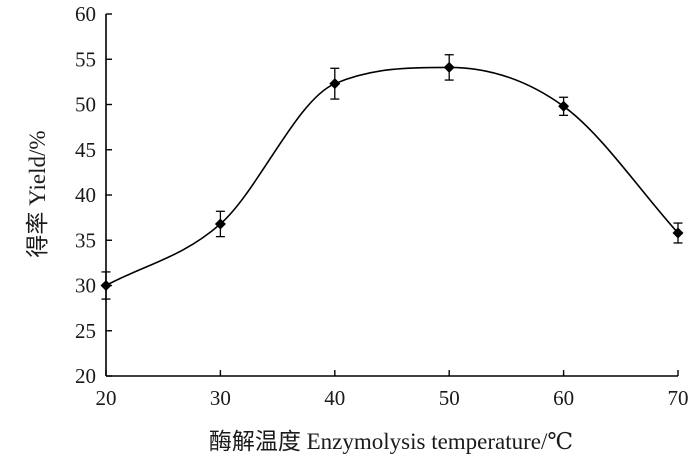  What do you see at coordinates (106, 398) in the screenshot?
I see `x-tick-label: 20` at bounding box center [106, 398].